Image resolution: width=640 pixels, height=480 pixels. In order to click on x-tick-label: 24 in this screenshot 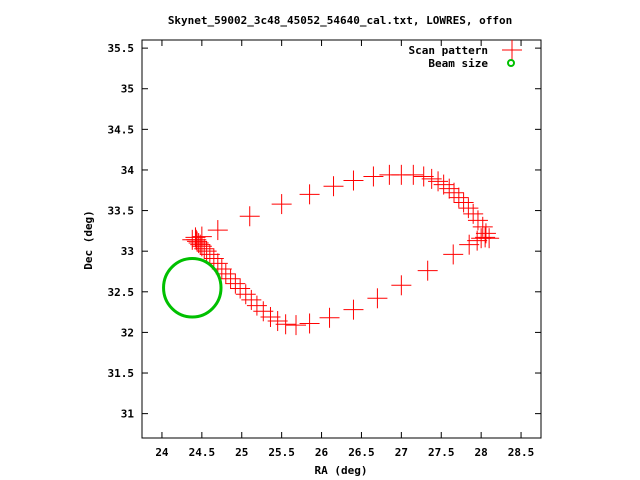, I will do `click(162, 452)`.